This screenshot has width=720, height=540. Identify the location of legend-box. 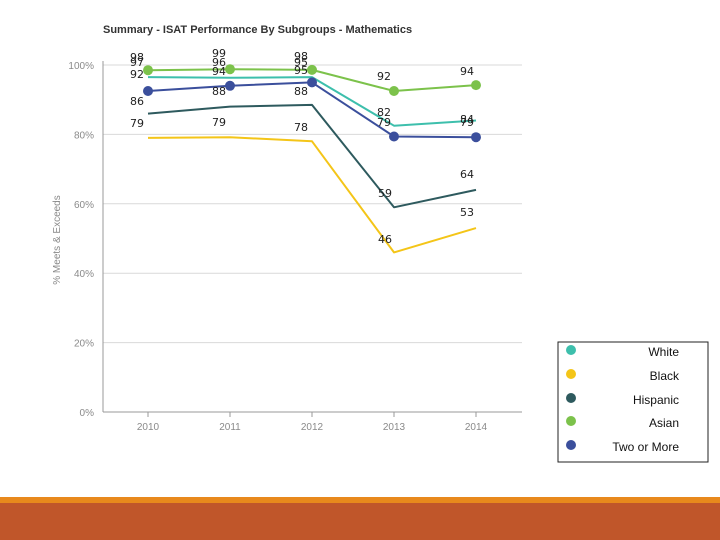
(633, 402).